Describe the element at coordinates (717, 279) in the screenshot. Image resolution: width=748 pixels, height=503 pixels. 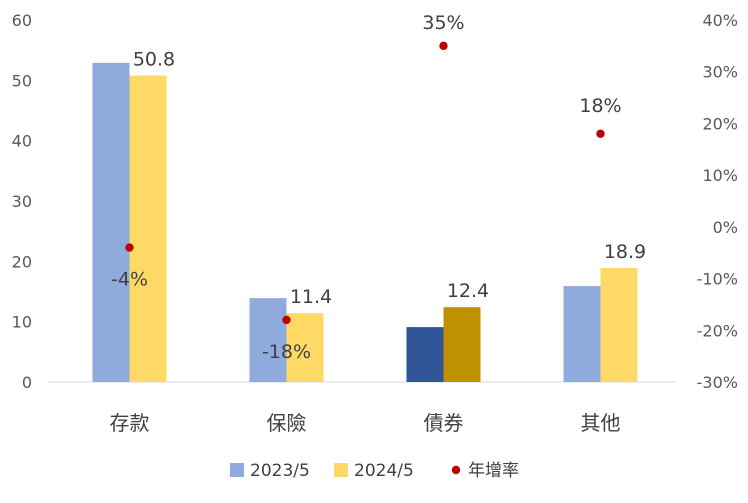
I see `right-tick-label: -10%` at that location.